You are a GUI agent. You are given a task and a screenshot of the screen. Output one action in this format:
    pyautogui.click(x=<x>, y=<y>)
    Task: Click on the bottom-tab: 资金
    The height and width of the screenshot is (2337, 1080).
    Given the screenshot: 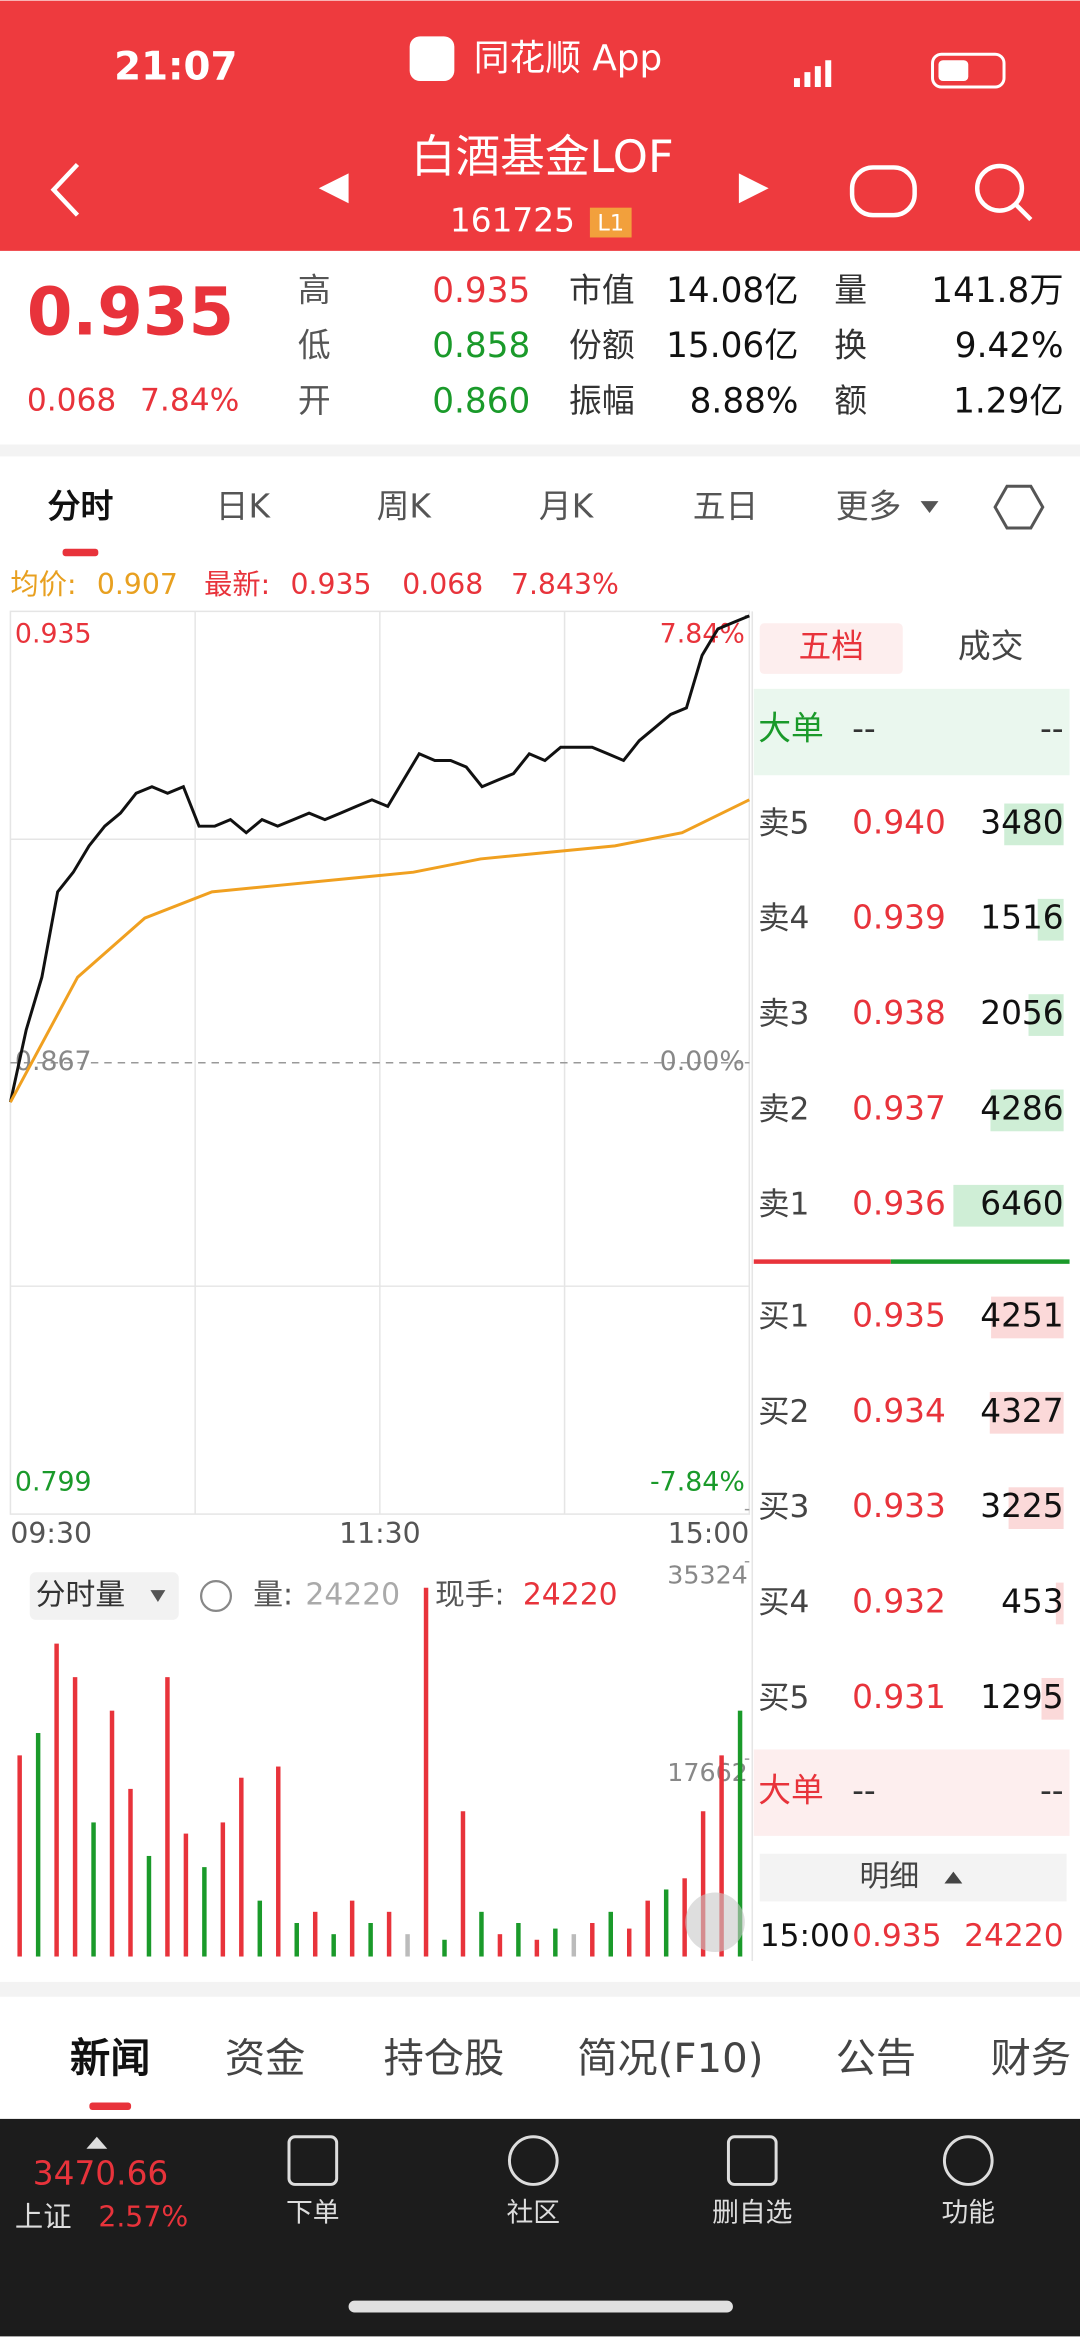 What is the action you would take?
    pyautogui.click(x=265, y=2059)
    